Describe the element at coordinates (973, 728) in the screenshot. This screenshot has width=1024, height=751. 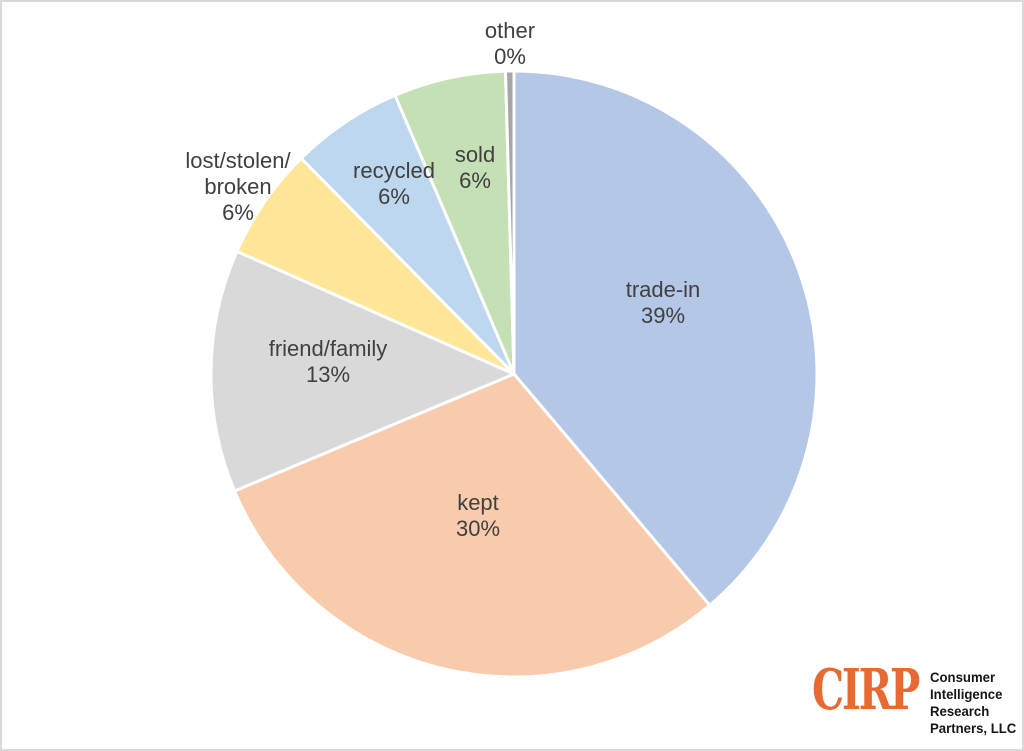
I see `cirp-logo-line: Partners, LLC` at that location.